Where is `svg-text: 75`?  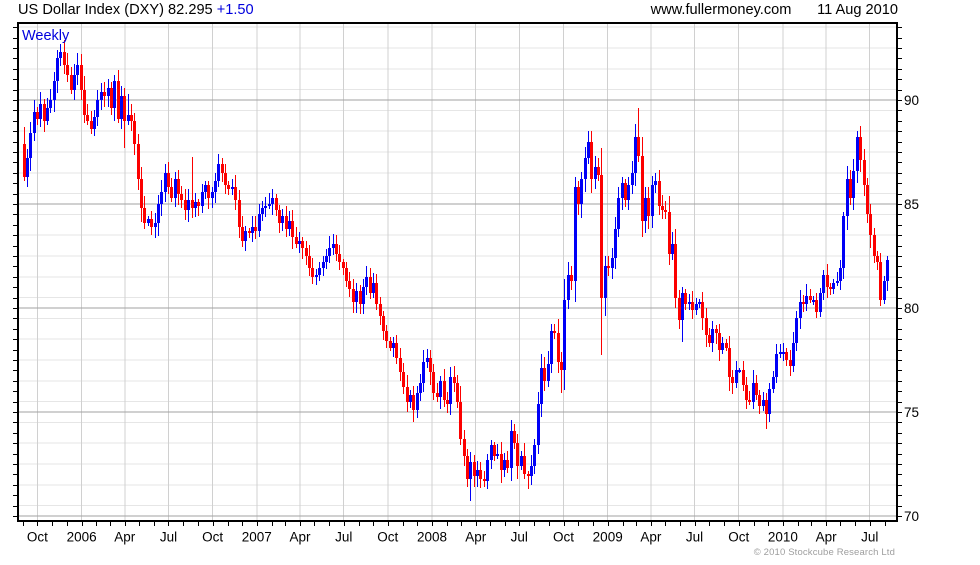 svg-text: 75 is located at coordinates (911, 412).